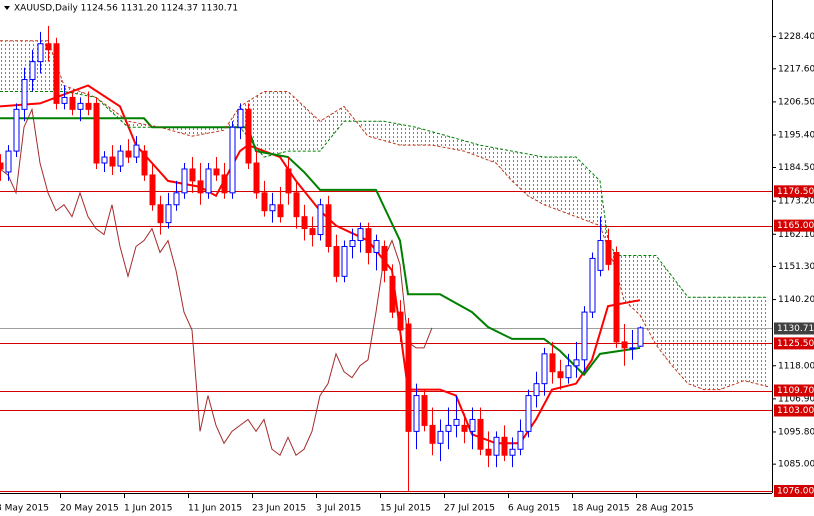  What do you see at coordinates (665, 509) in the screenshot?
I see `x-tick-label: 28 Aug 2015` at bounding box center [665, 509].